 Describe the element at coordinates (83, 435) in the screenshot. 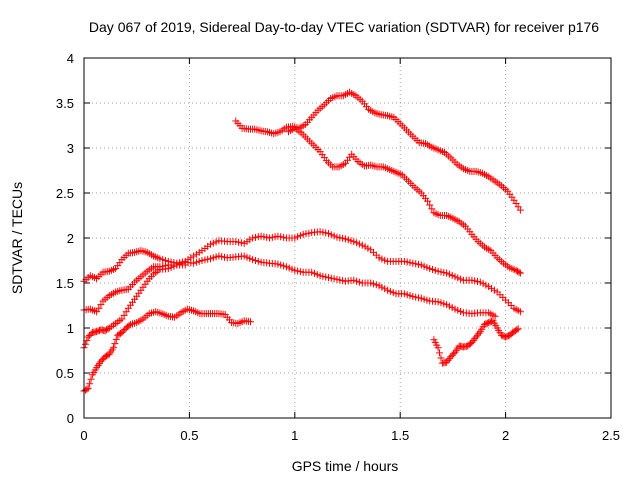

I see `x-tick-label: 0` at that location.